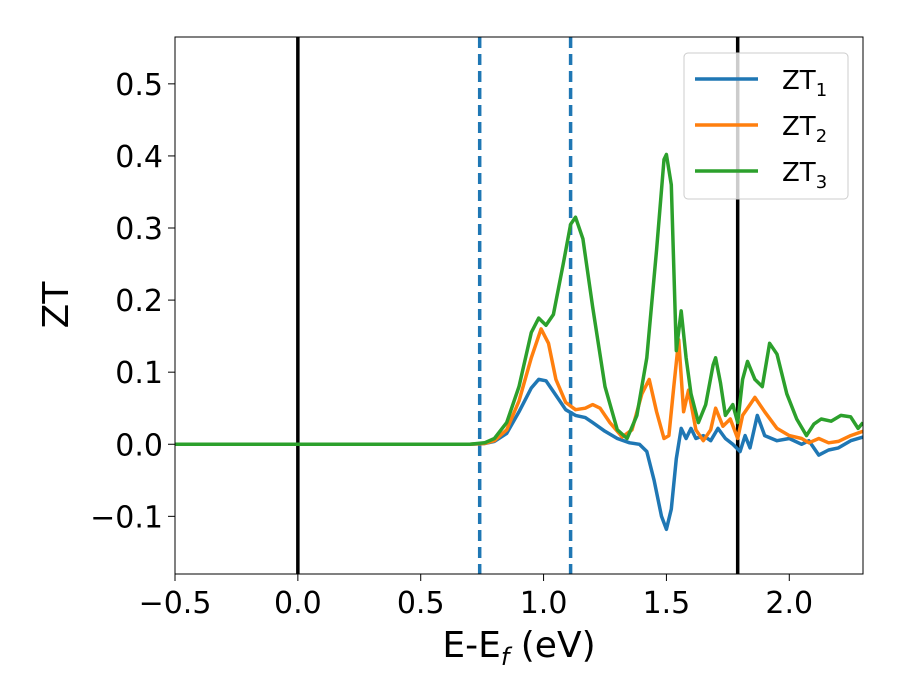  What do you see at coordinates (175, 603) in the screenshot?
I see `x-tick-label: −0.5` at bounding box center [175, 603].